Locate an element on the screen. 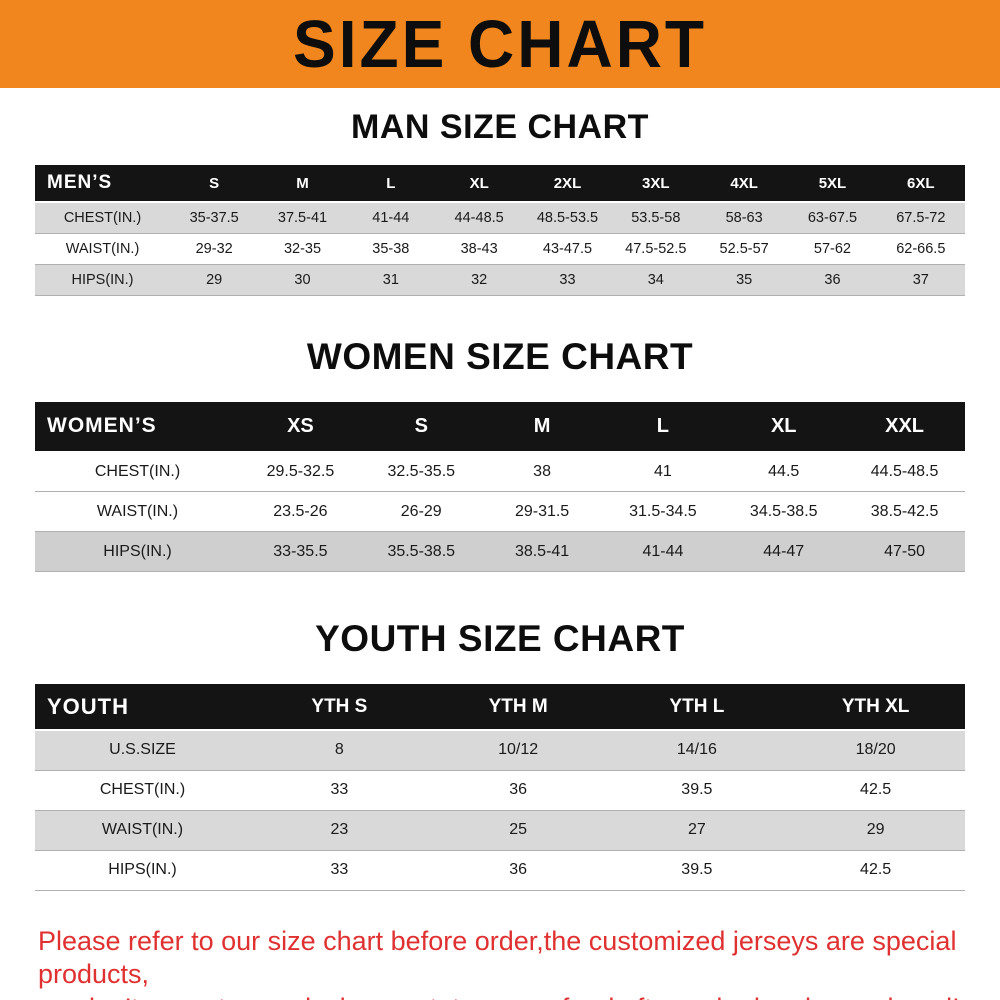 This screenshot has height=1000, width=1000. youth-size-value: 33 is located at coordinates (339, 869).